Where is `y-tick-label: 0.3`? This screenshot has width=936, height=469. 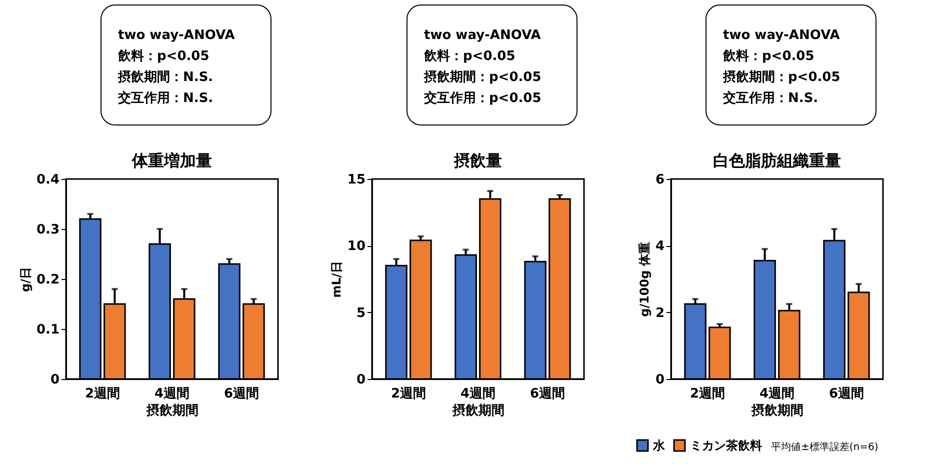
y-tick-label: 0.3 is located at coordinates (48, 230).